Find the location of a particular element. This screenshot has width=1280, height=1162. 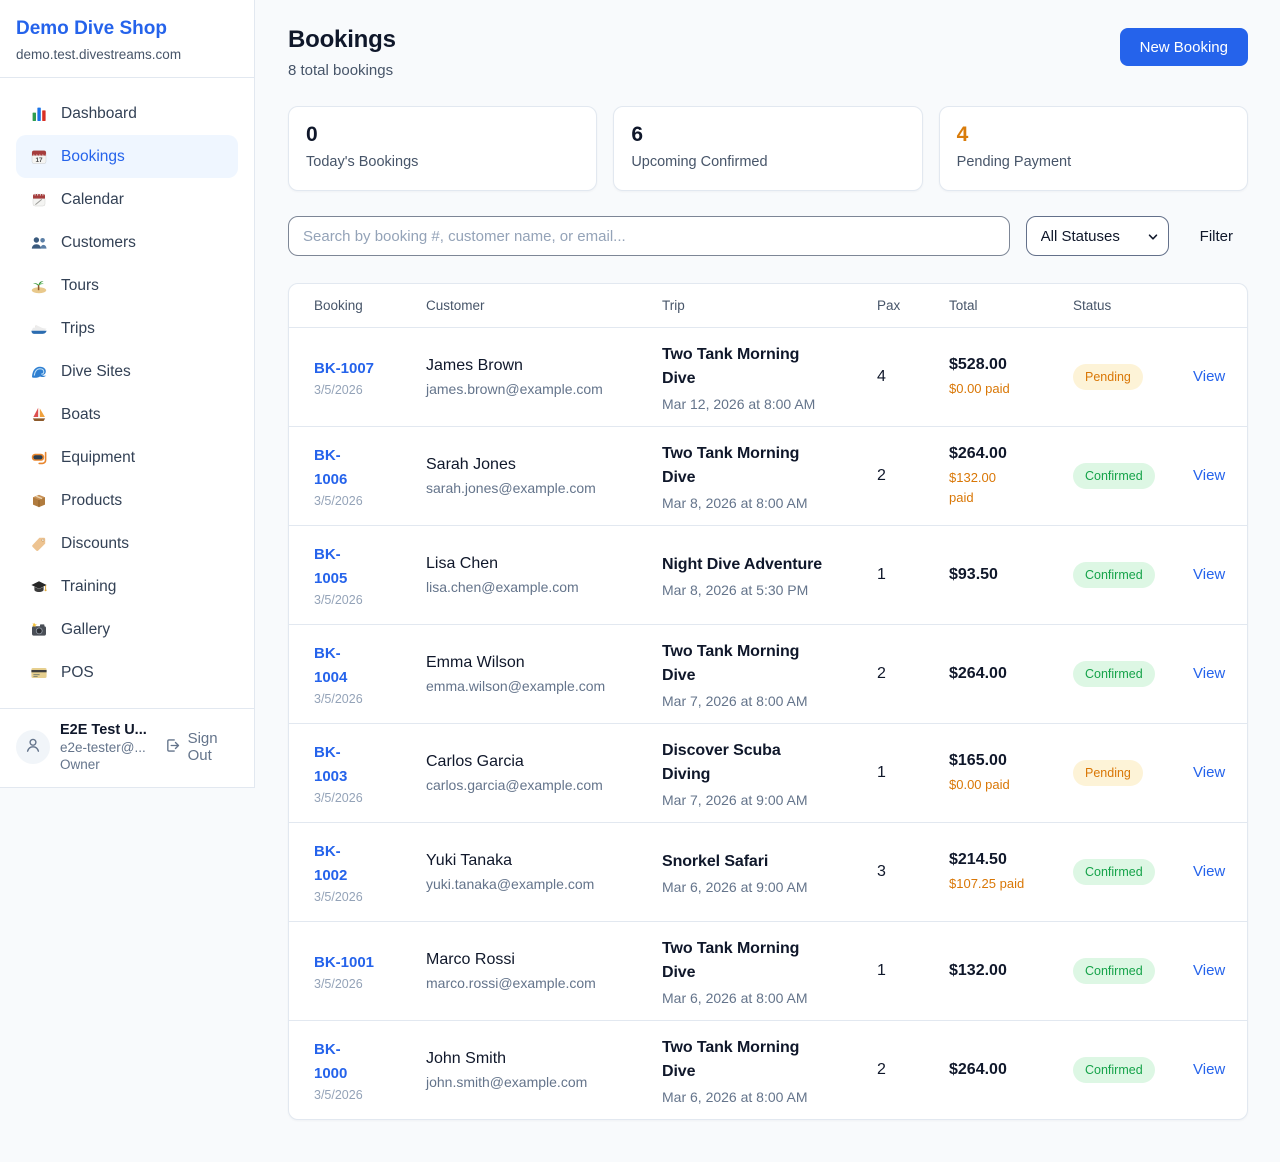

sign-out-button: Sign Out is located at coordinates (201, 747).